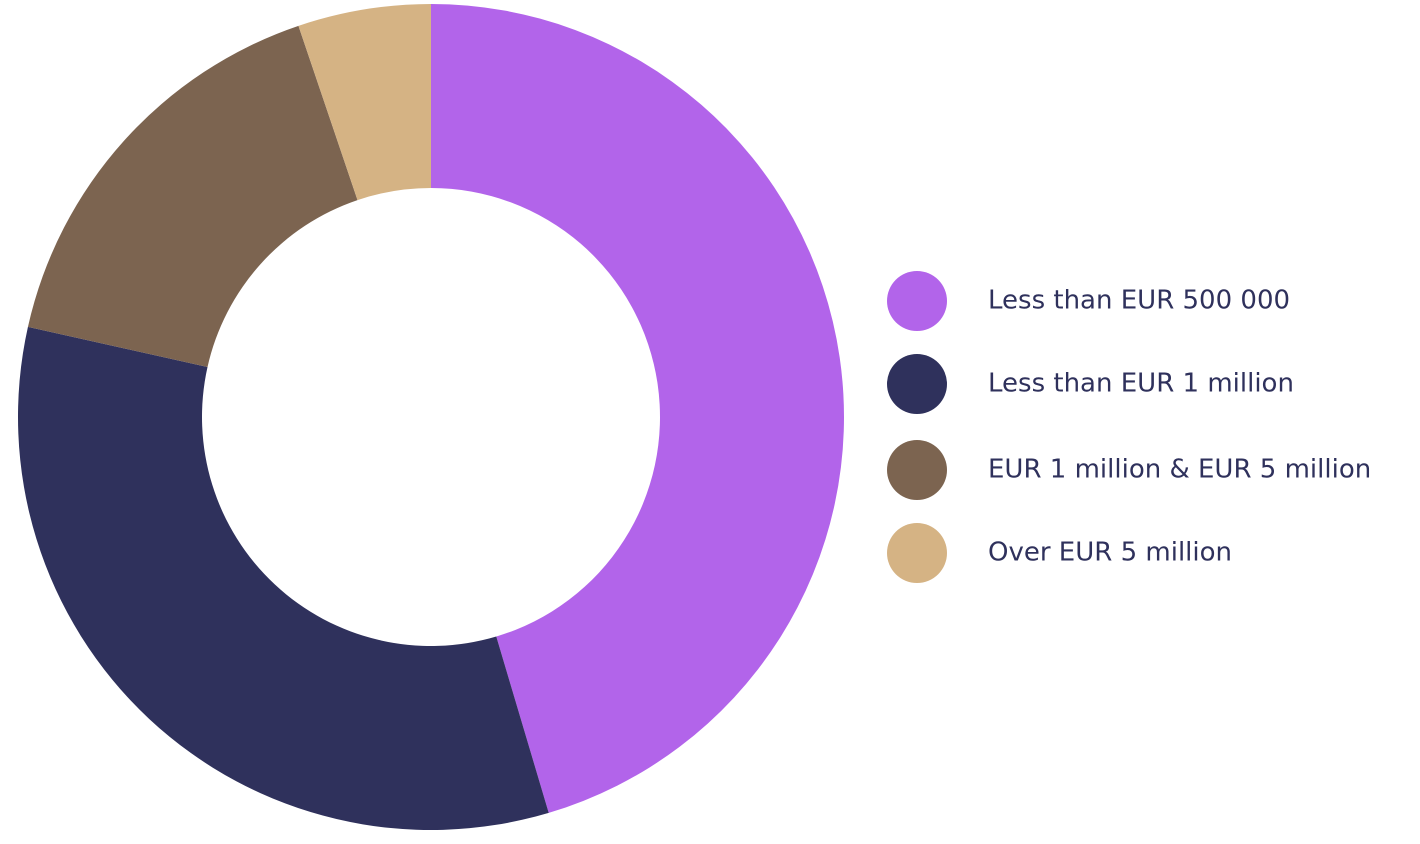 The width and height of the screenshot is (1420, 844). Describe the element at coordinates (1179, 470) in the screenshot. I see `legend-label: EUR 1 million & EUR 5 million` at that location.